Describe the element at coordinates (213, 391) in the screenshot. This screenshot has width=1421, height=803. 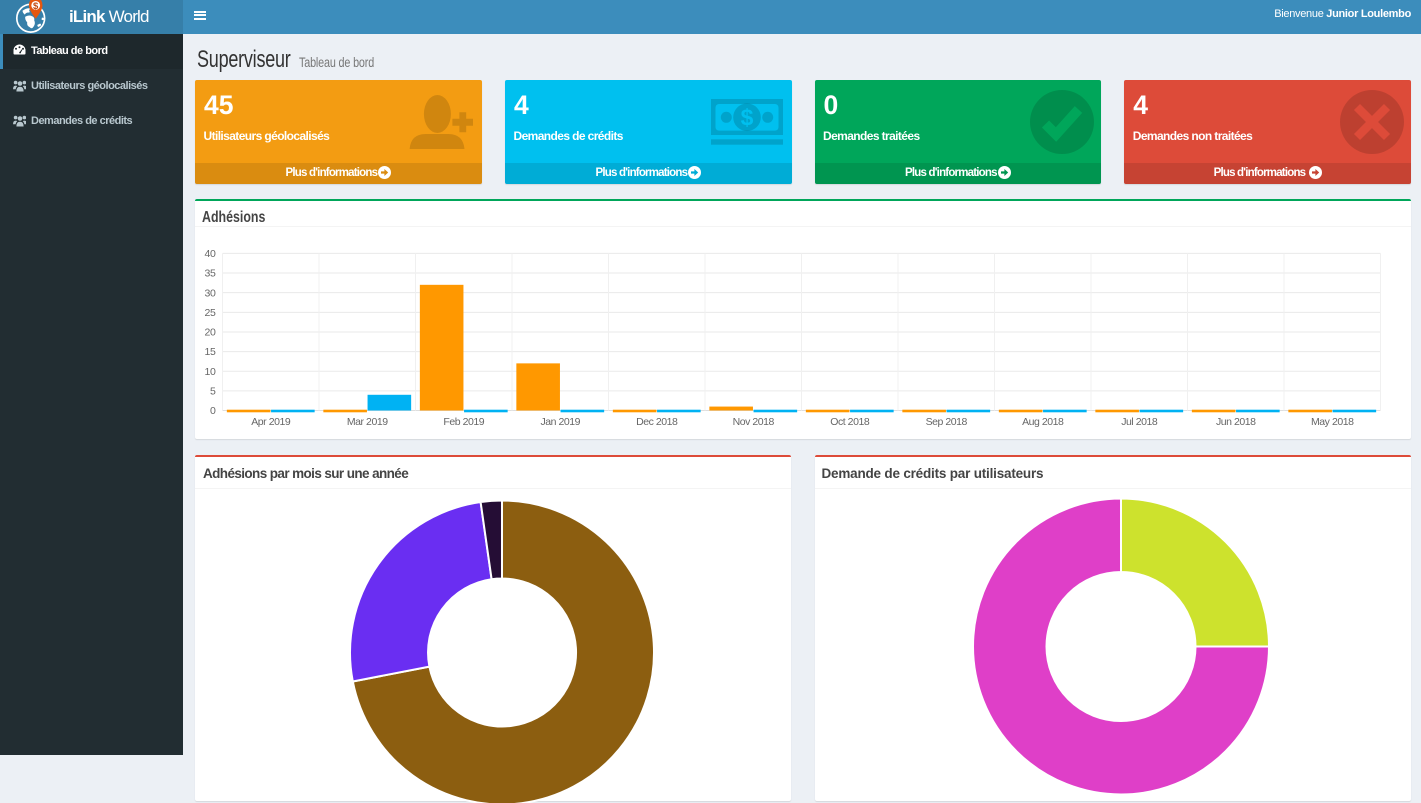
I see `svg-text: 5` at that location.